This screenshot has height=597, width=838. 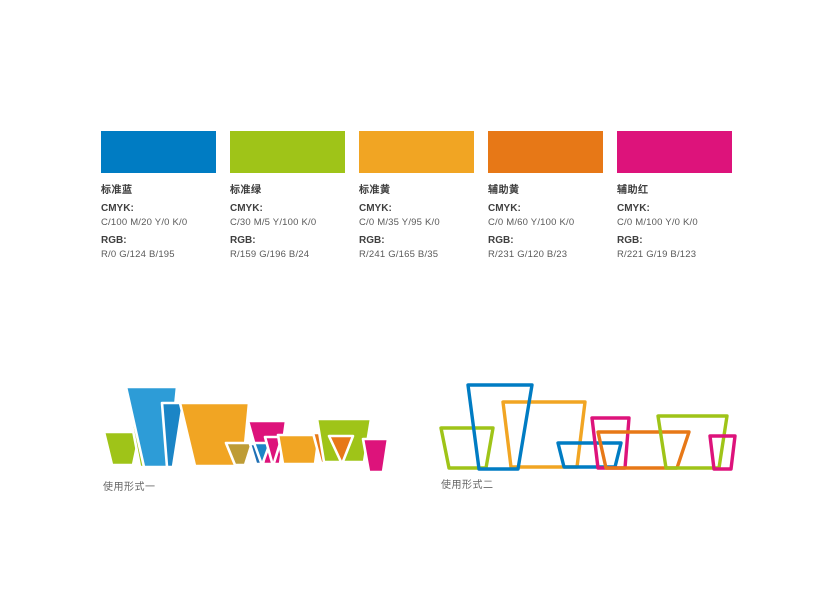 I want to click on logo-outline-blue-wide, so click(x=589, y=455).